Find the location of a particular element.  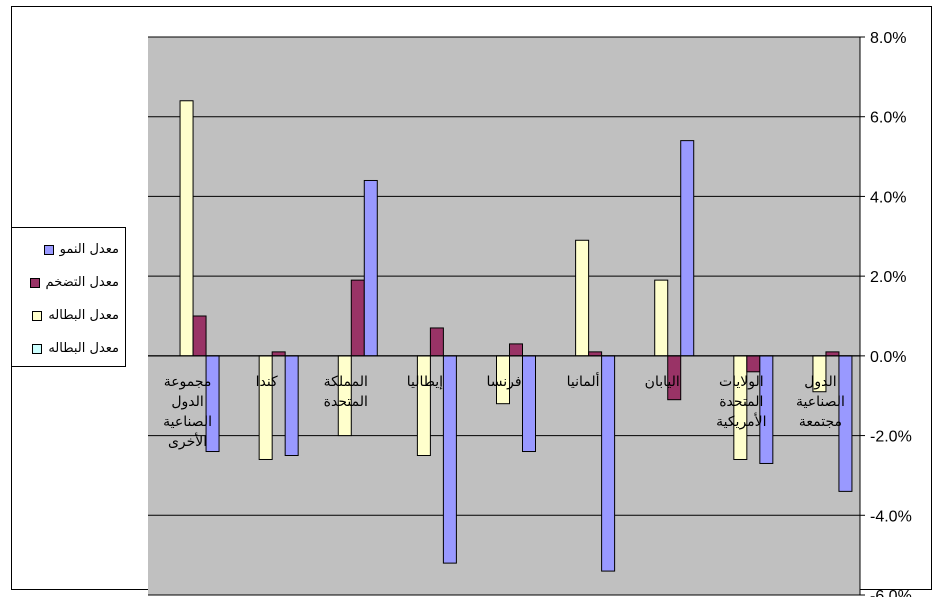

category-label: ألمانيا is located at coordinates (583, 381).